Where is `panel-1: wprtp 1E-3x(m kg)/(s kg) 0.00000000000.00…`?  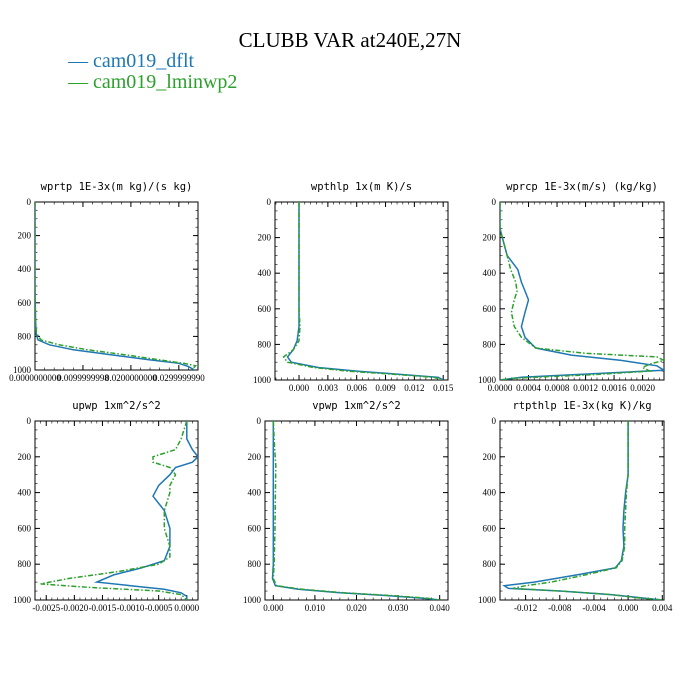 panel-1: wprtp 1E-3x(m kg)/(s kg) 0.00000000000.00… is located at coordinates (107, 282).